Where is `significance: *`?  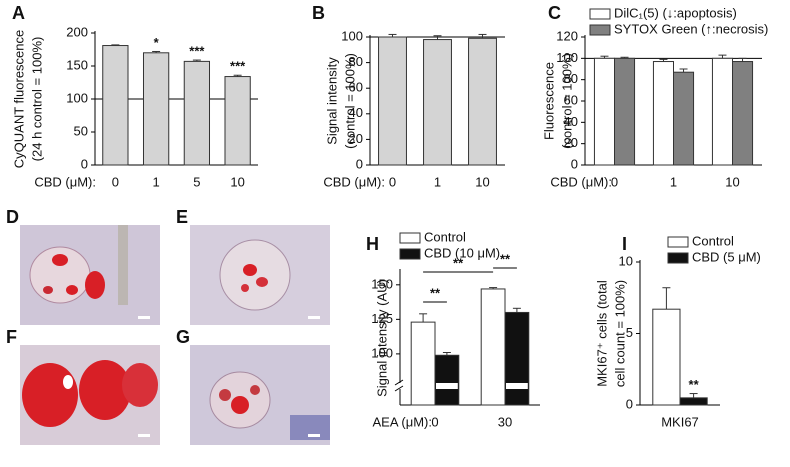 significance: * is located at coordinates (157, 42).